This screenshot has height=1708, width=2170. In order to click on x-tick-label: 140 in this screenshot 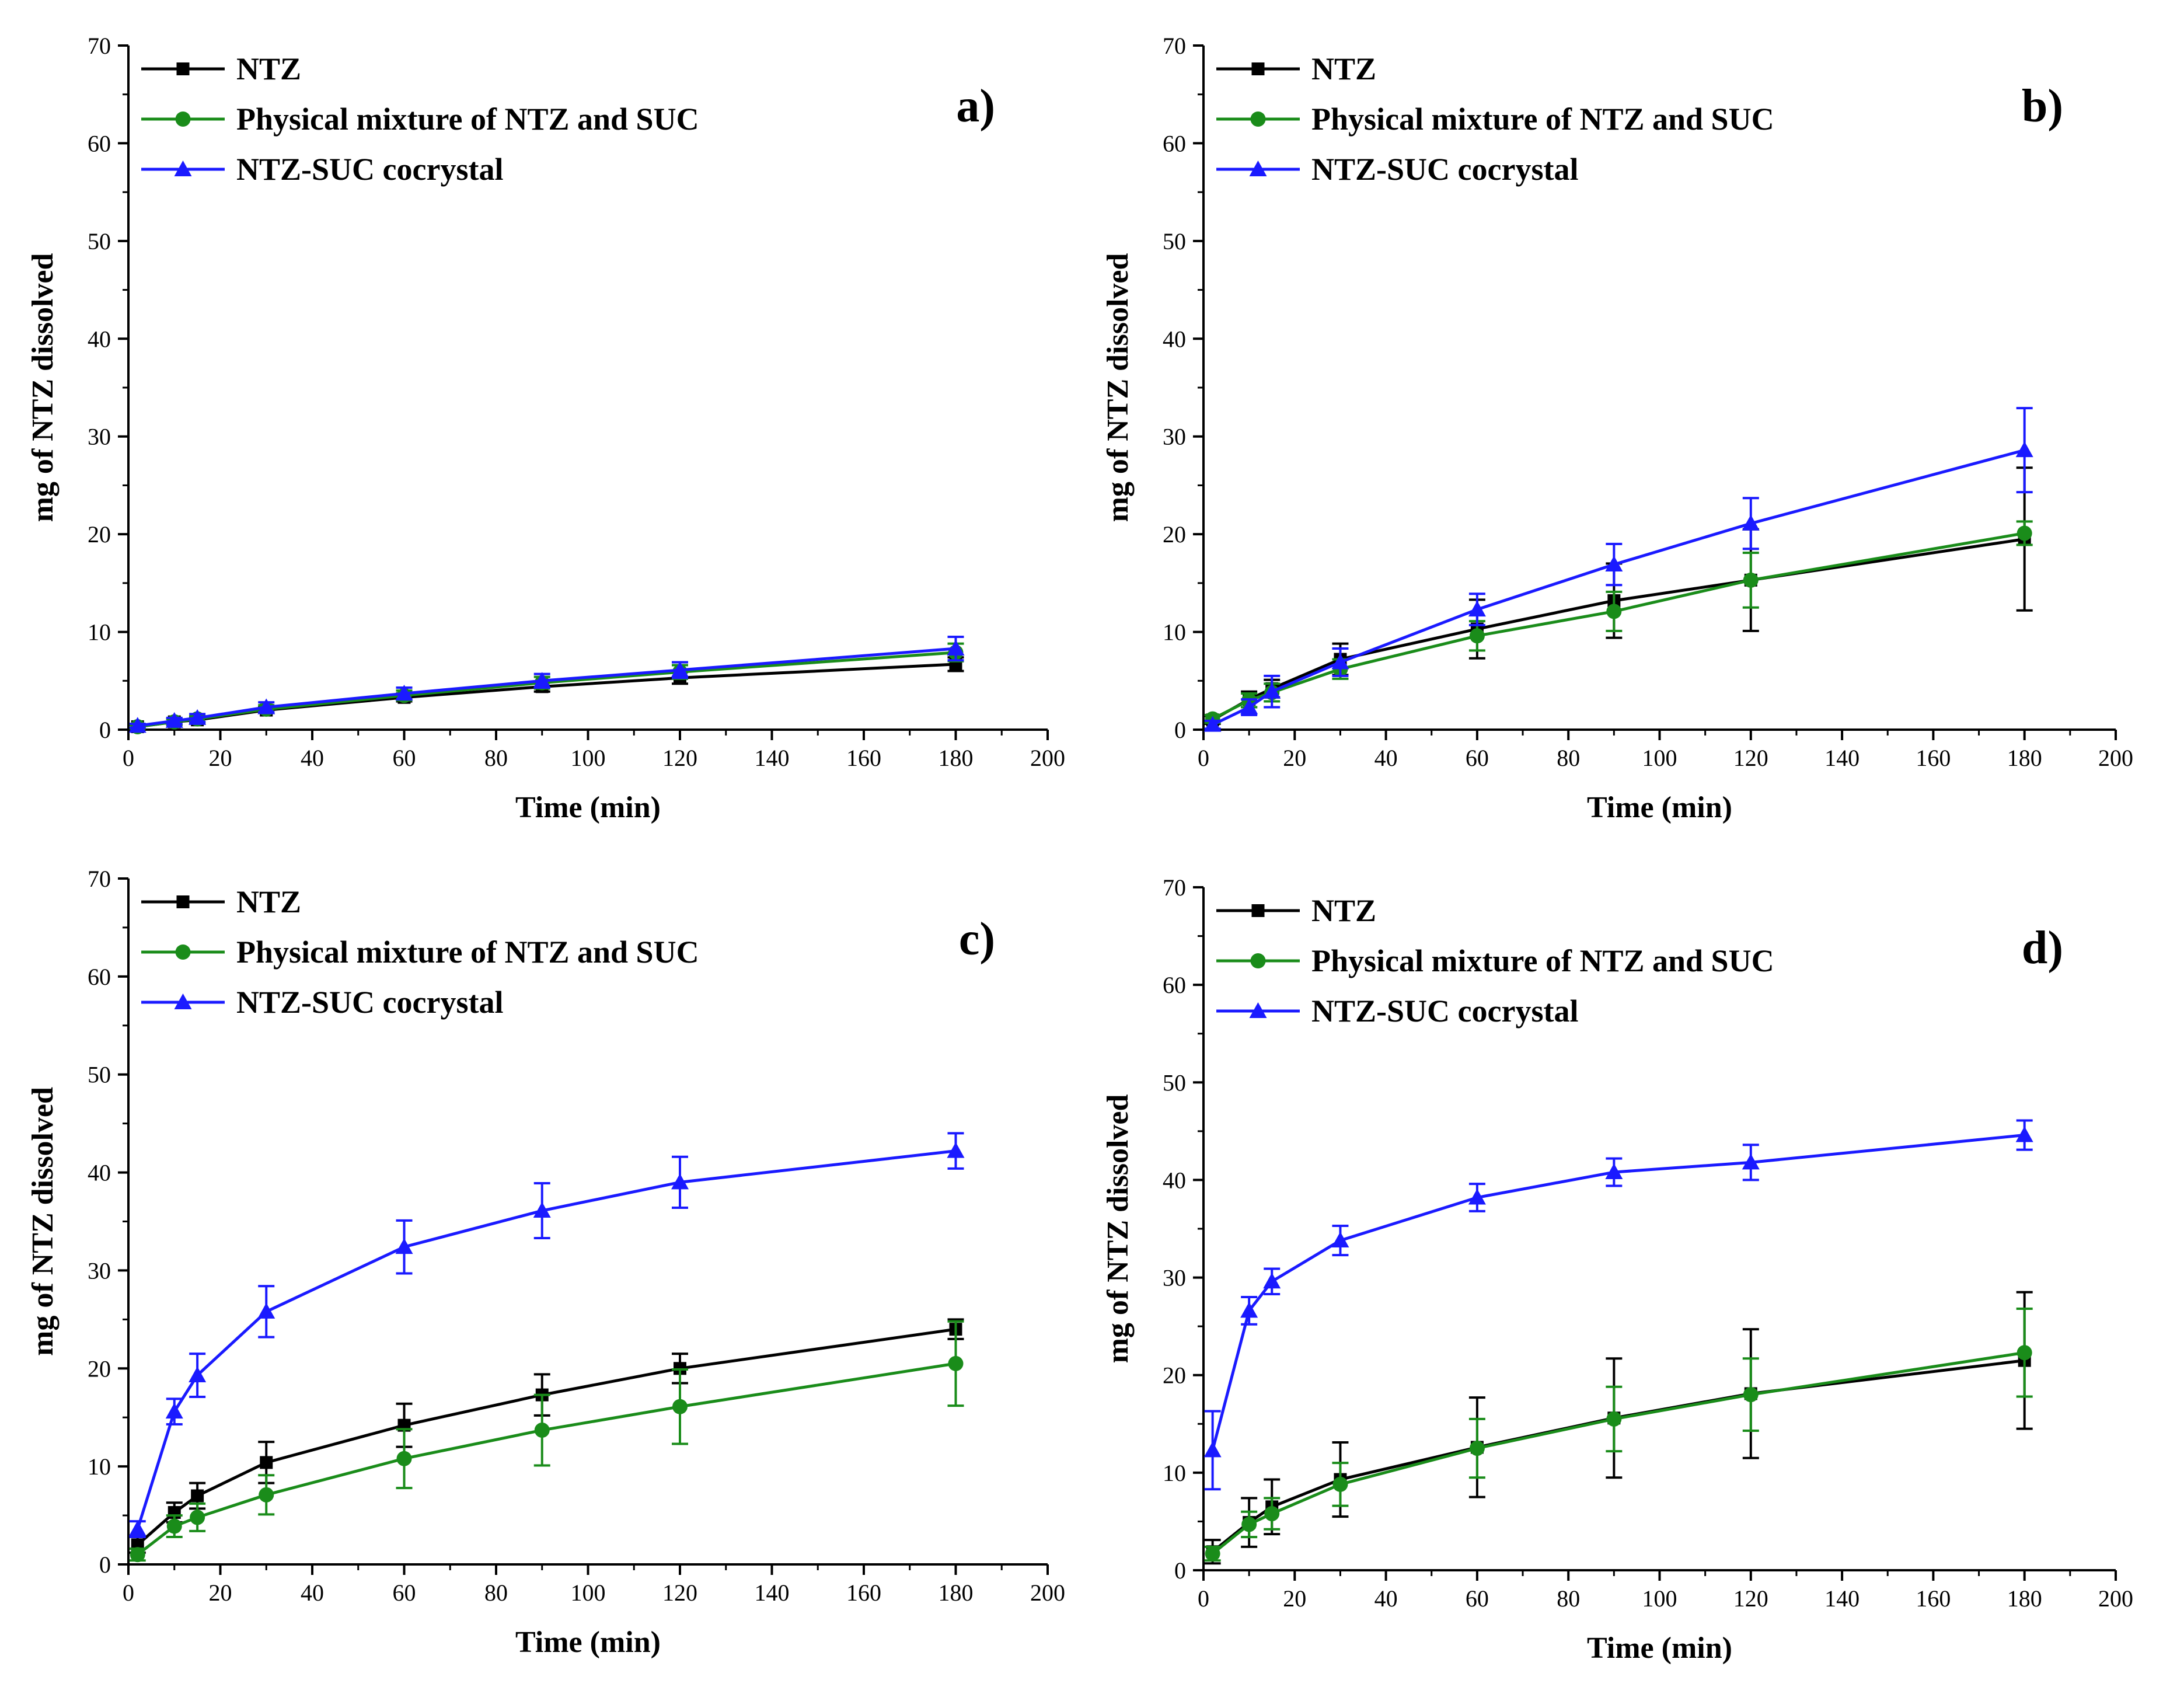, I will do `click(1841, 758)`.